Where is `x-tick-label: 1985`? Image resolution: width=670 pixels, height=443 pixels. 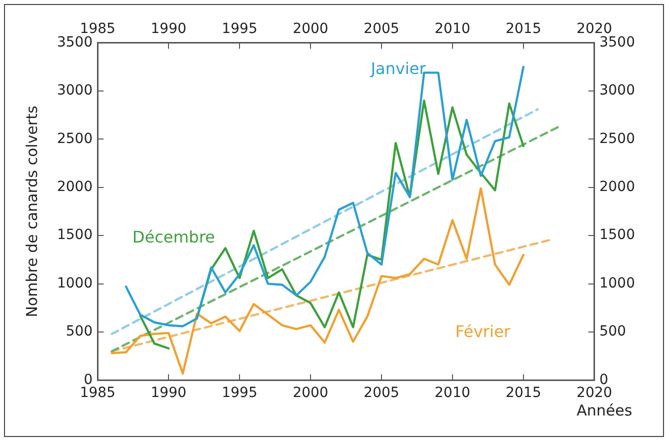 x-tick-label: 1985 is located at coordinates (98, 393).